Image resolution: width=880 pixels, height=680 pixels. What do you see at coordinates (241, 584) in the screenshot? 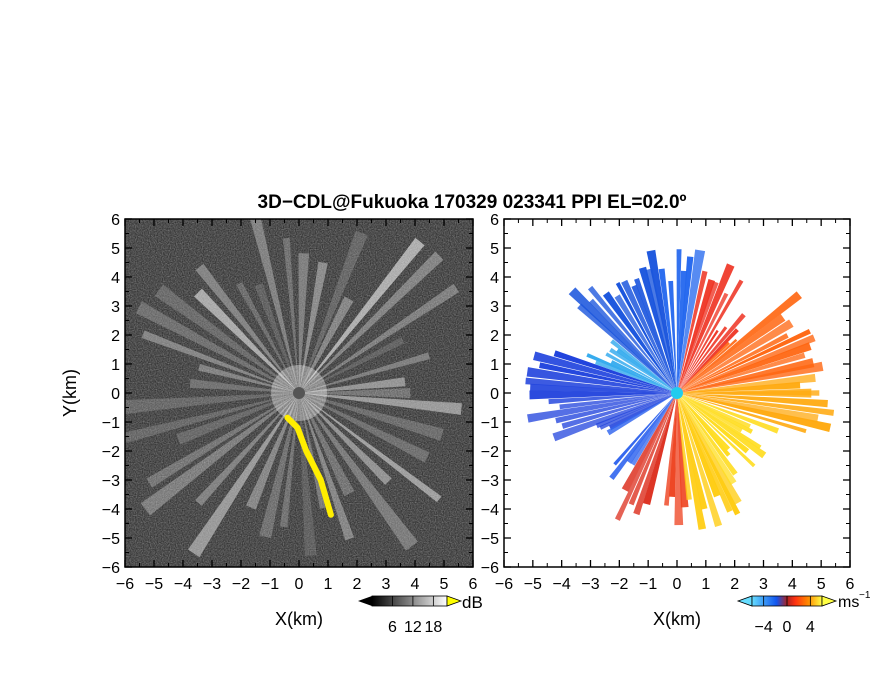
I see `x-tick-label: −2` at bounding box center [241, 584].